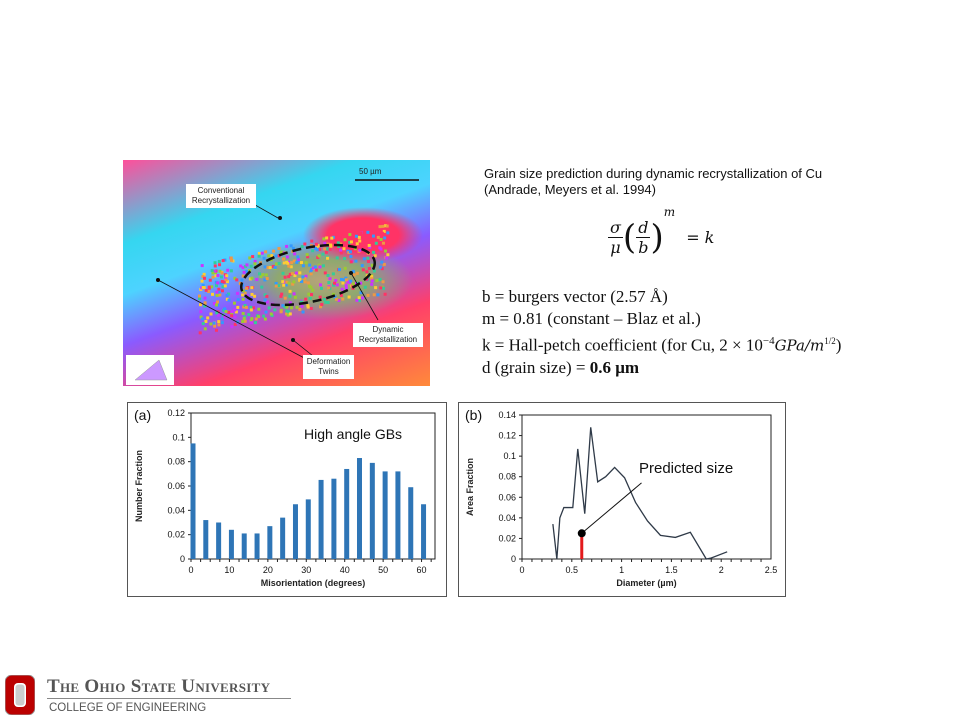  What do you see at coordinates (20, 695) in the screenshot?
I see `osu-block-o-logo` at bounding box center [20, 695].